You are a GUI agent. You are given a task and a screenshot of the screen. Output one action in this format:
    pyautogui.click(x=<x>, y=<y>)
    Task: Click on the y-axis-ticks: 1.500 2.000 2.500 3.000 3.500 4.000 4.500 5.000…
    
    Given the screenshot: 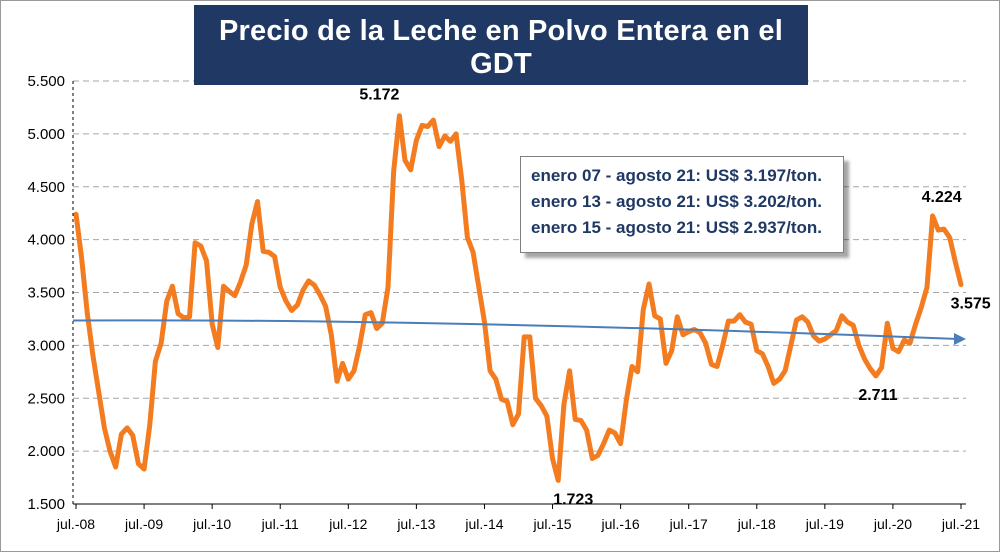 What is the action you would take?
    pyautogui.click(x=46, y=293)
    